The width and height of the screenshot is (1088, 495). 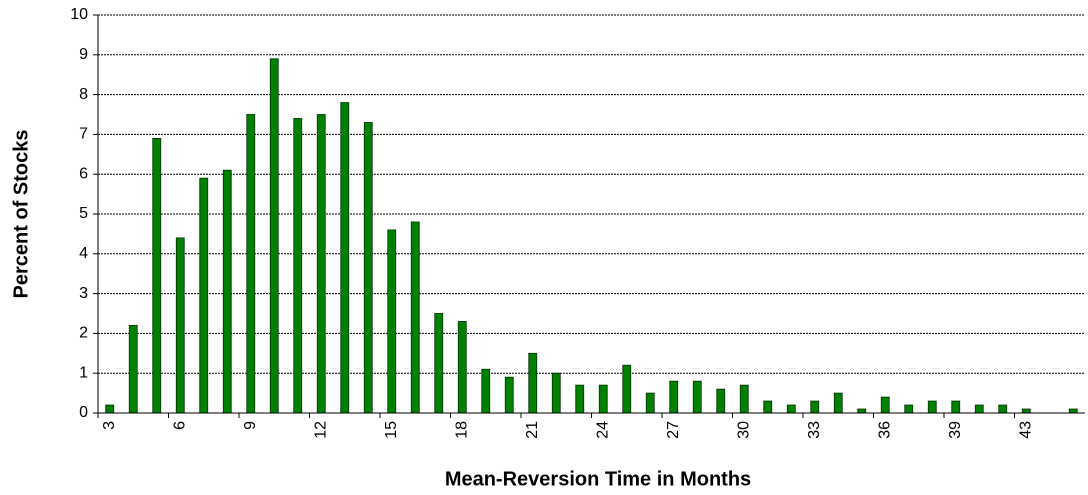 I want to click on y-tick-label: 1, so click(x=83, y=372).